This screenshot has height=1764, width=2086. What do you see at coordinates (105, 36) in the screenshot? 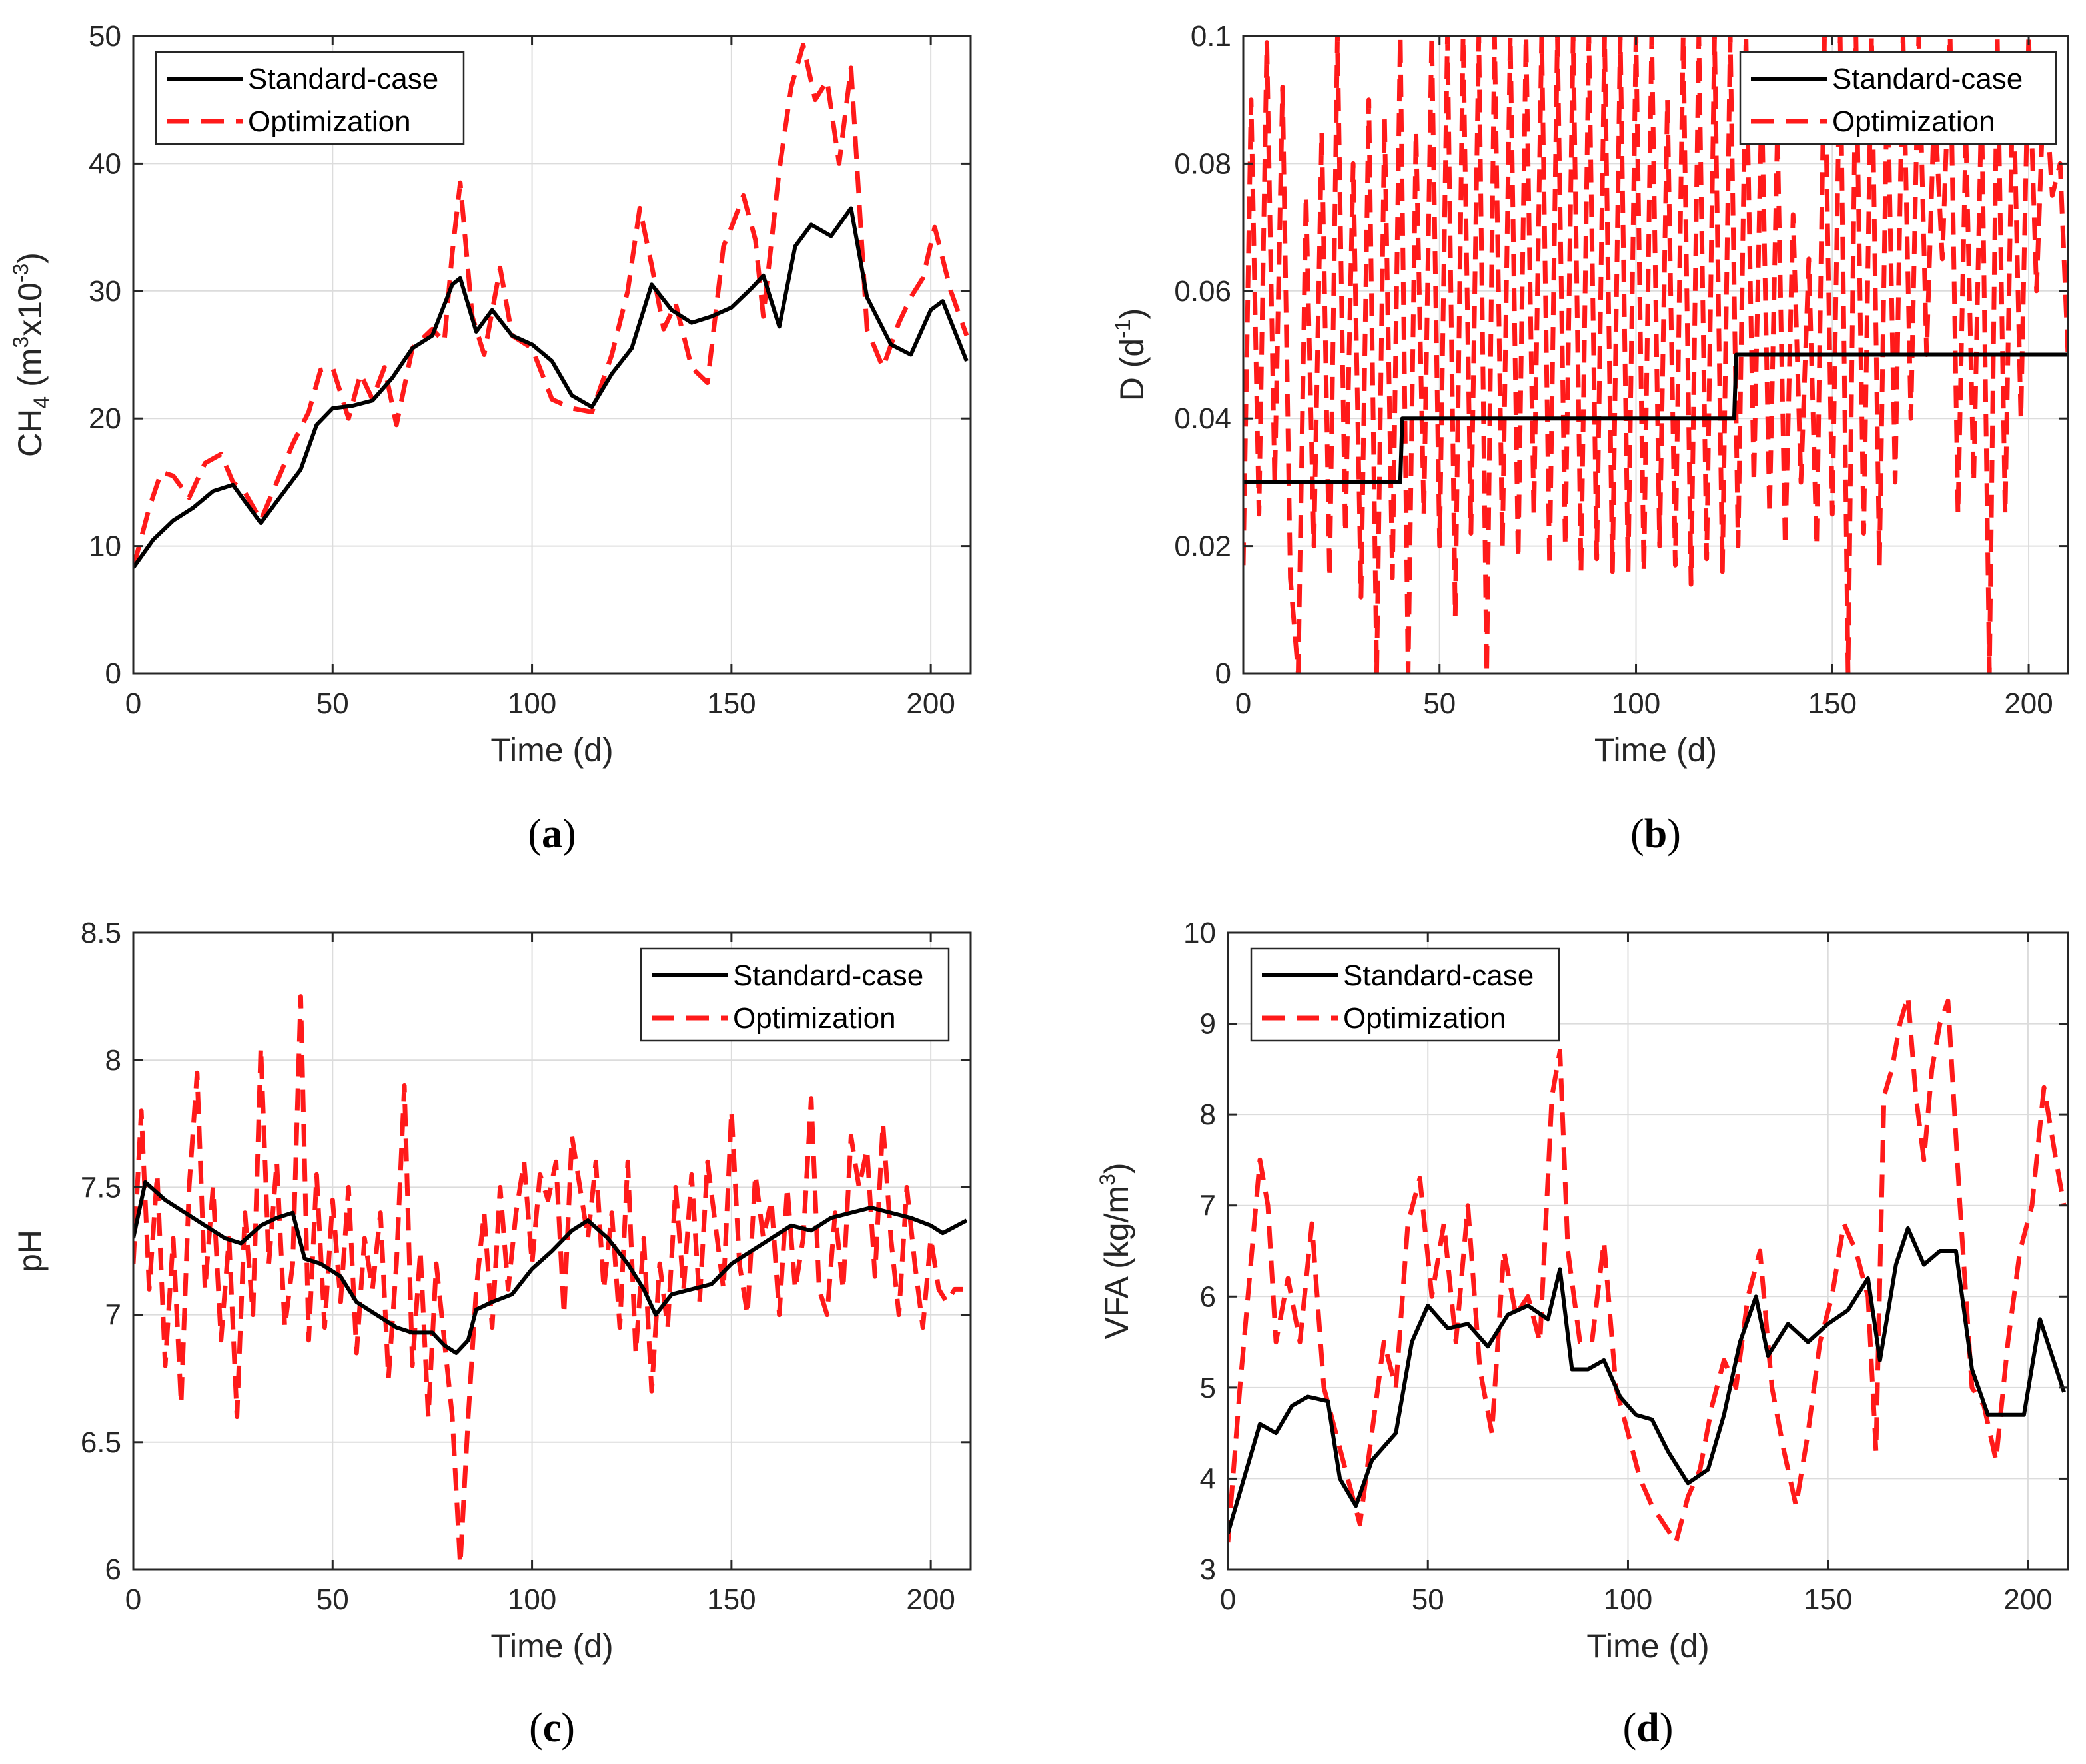
I see `y-tick-label: 50` at bounding box center [105, 36].